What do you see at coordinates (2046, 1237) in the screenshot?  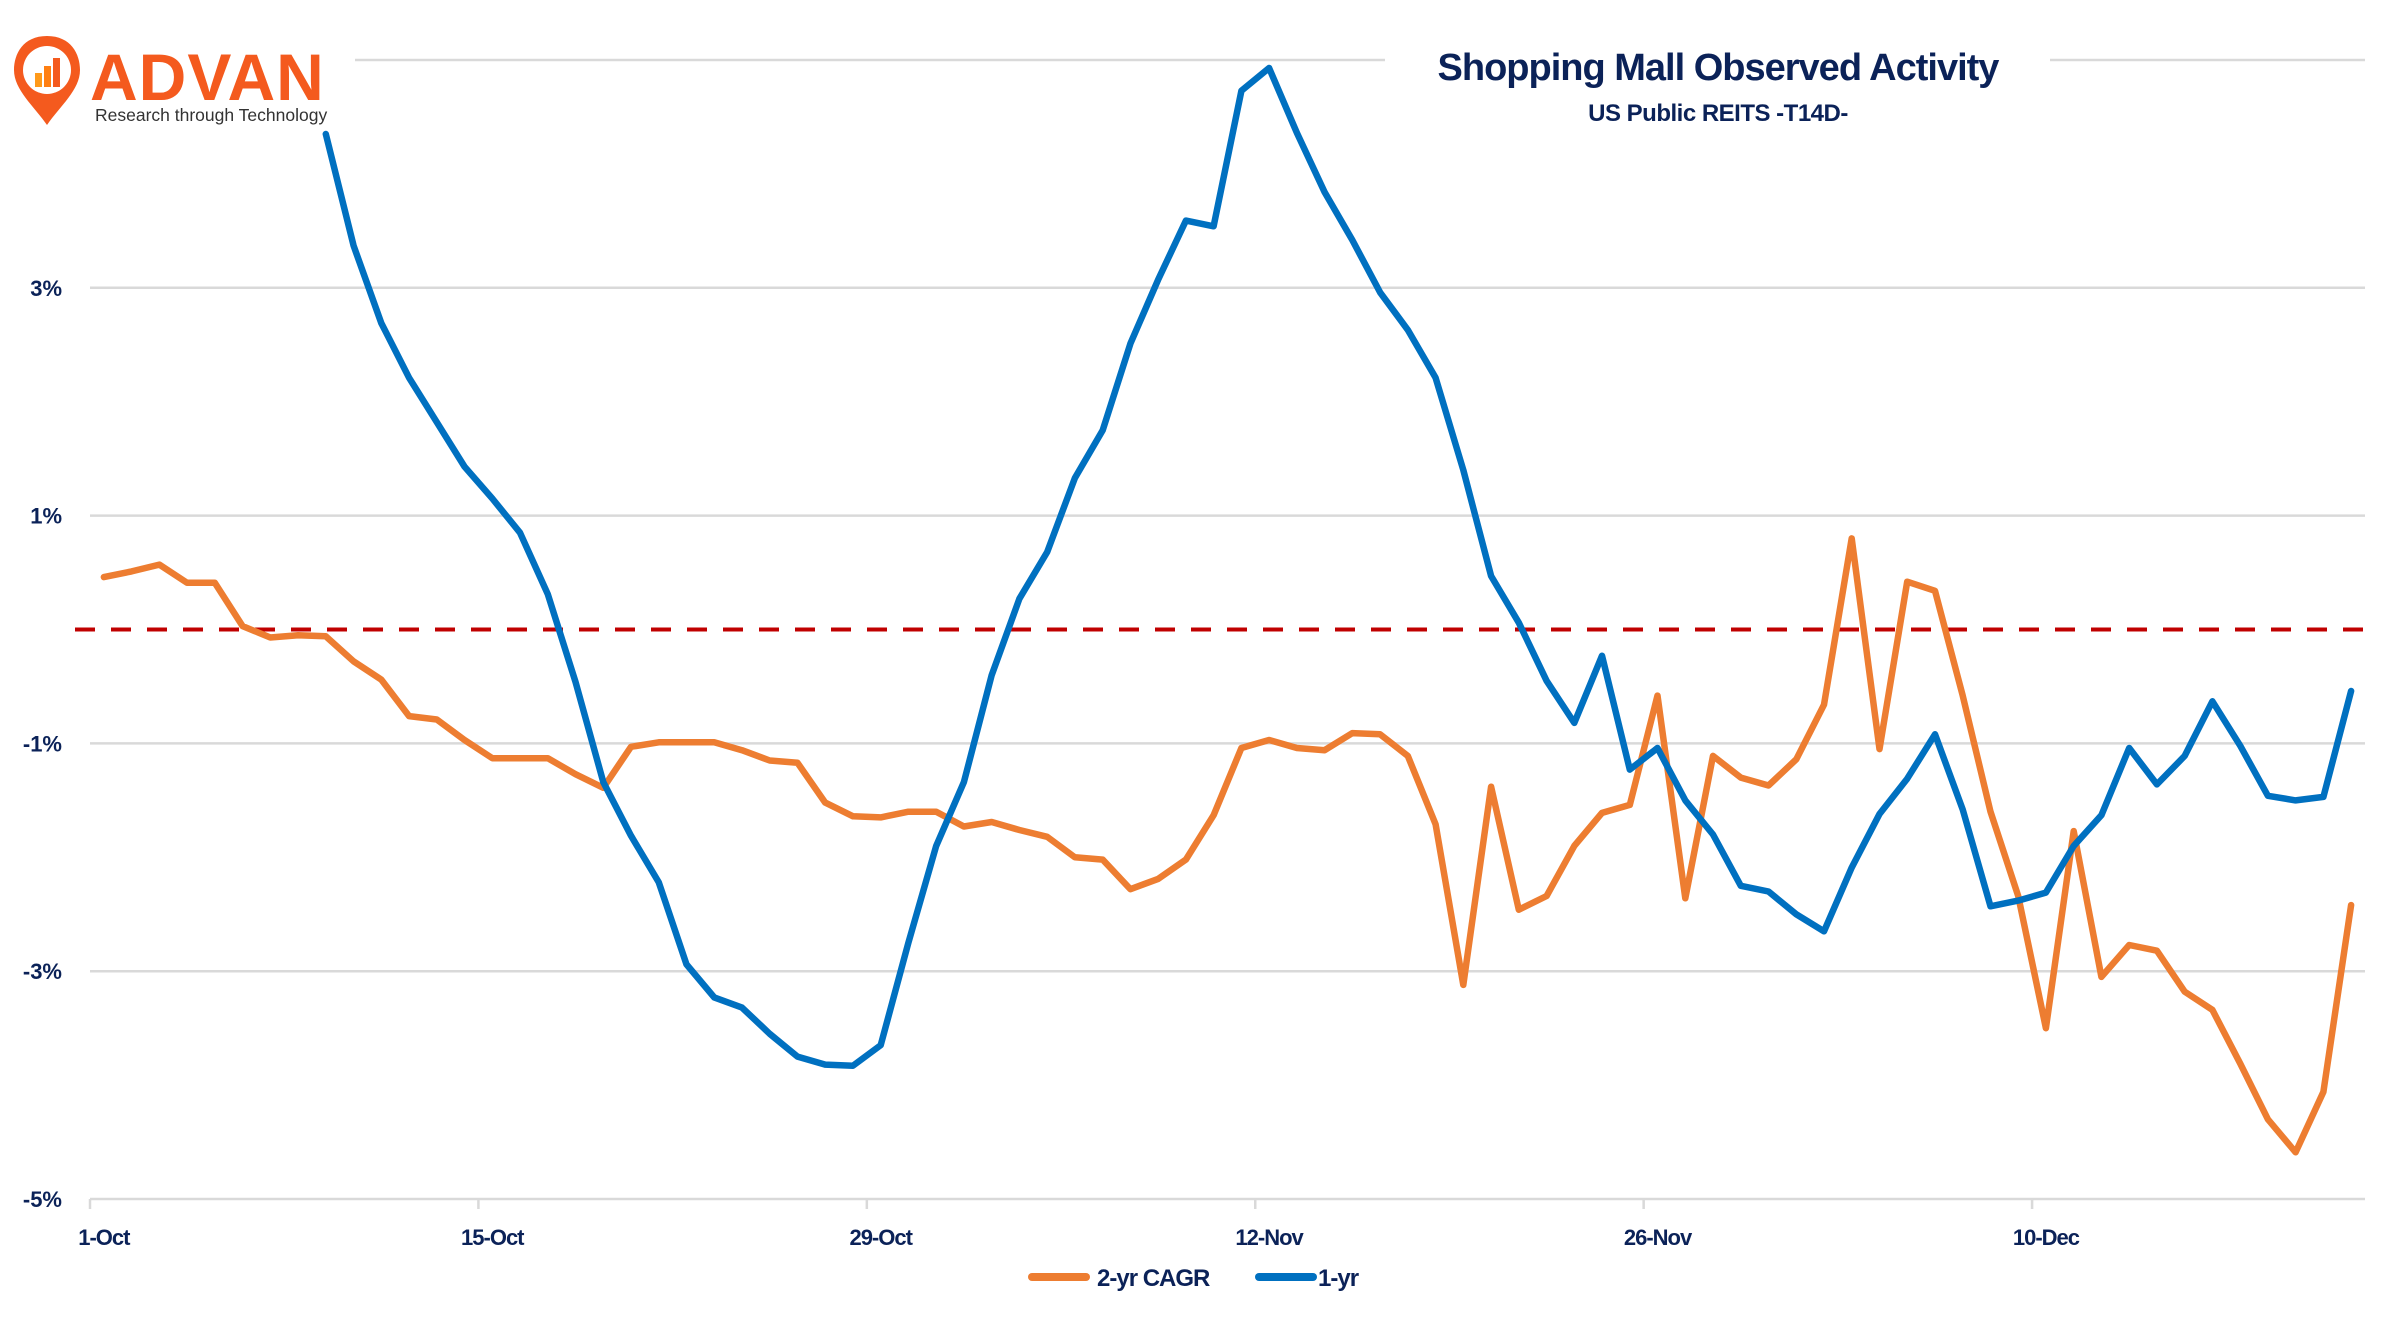 I see `x-tick-label: 10-Dec` at bounding box center [2046, 1237].